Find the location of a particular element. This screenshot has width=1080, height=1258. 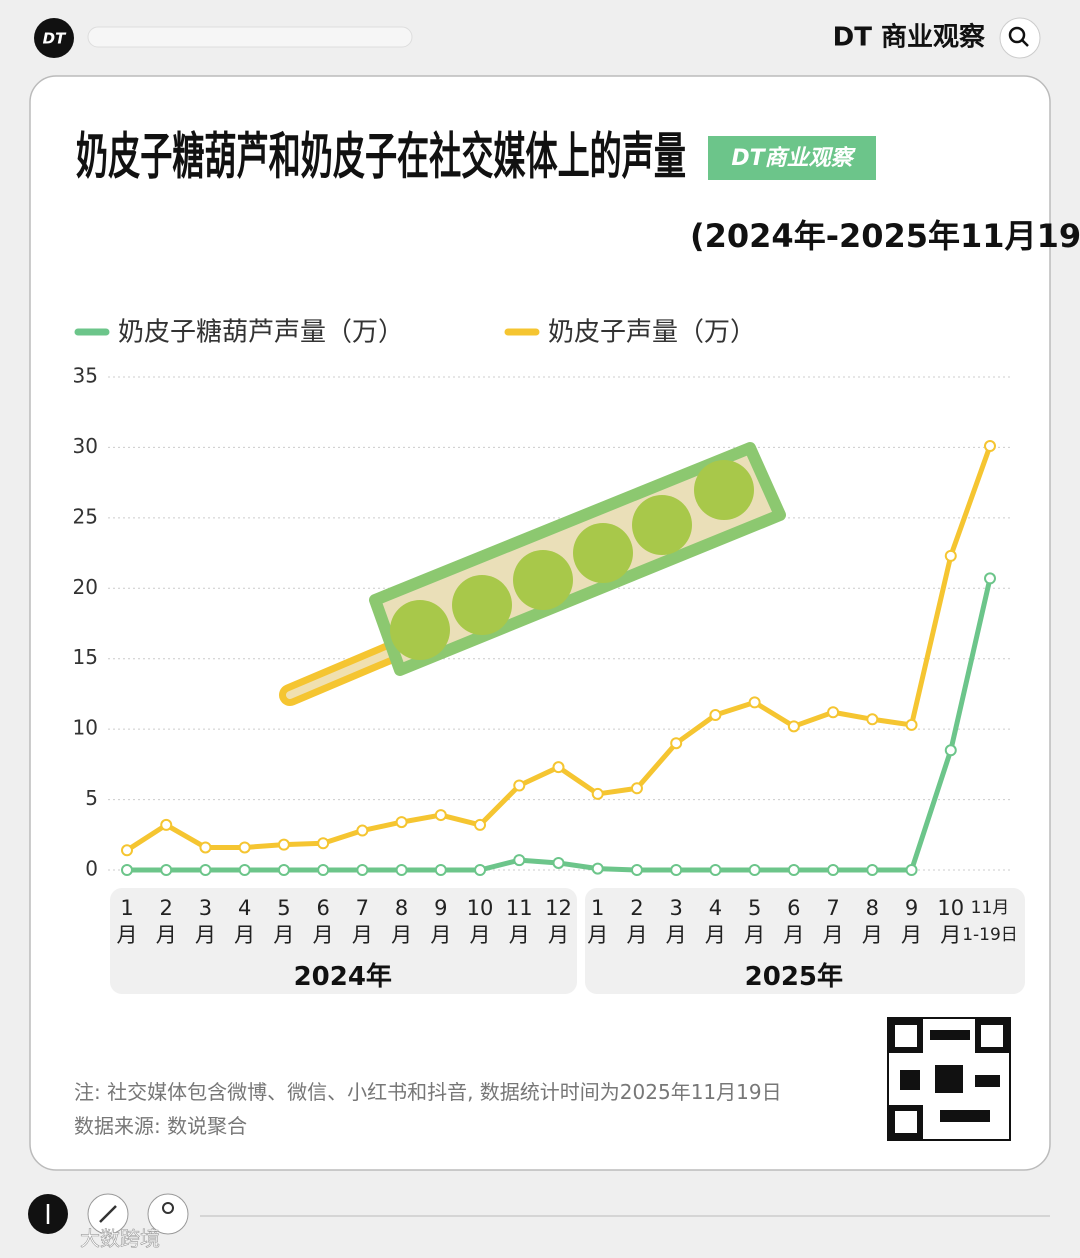

y-tick-label: 0 is located at coordinates (91, 869).